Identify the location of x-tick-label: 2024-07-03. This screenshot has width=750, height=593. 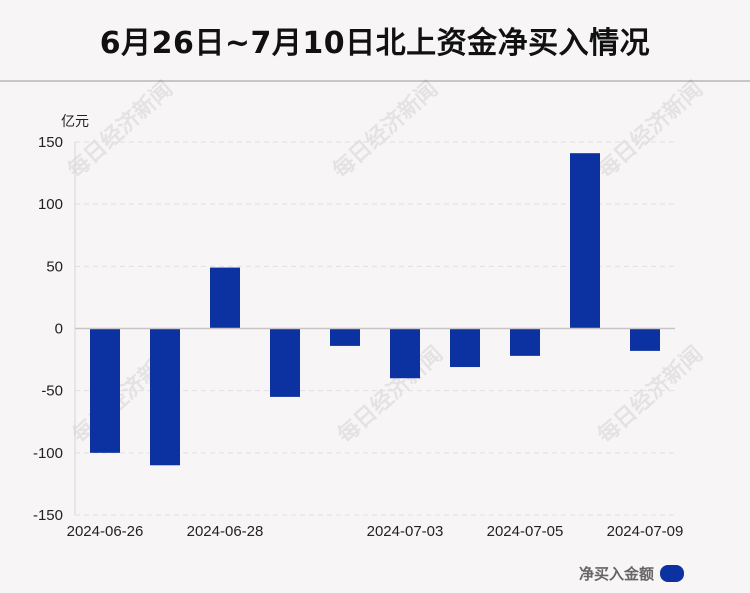
(405, 531).